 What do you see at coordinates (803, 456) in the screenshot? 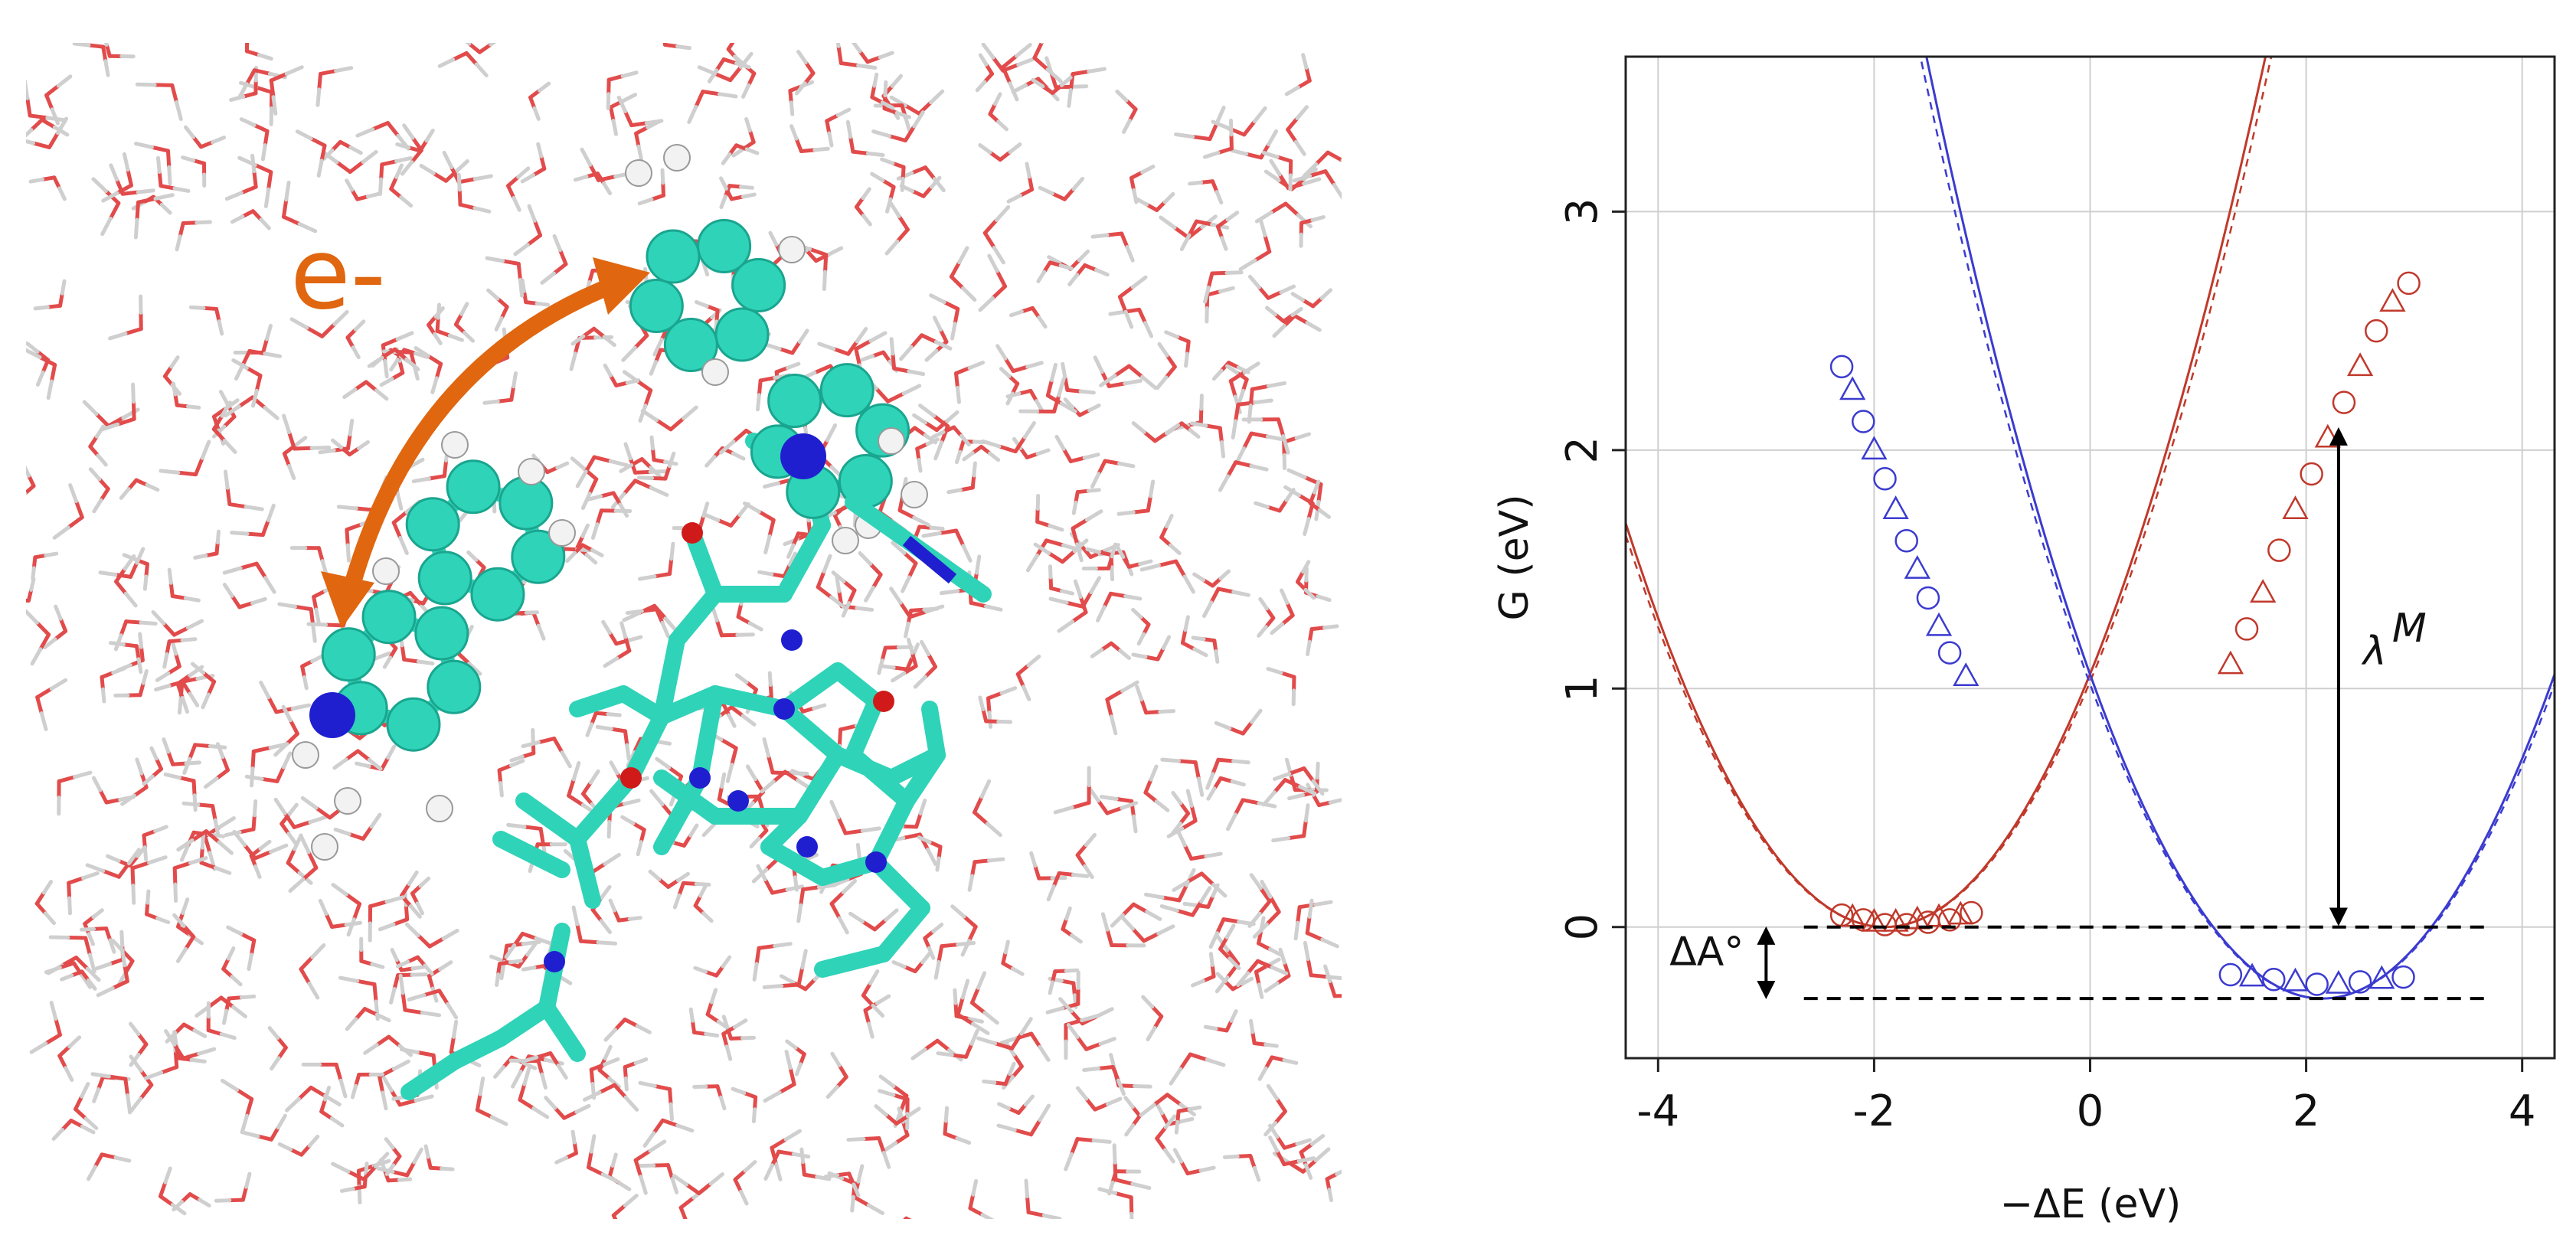
I see `nitrogen-atom` at bounding box center [803, 456].